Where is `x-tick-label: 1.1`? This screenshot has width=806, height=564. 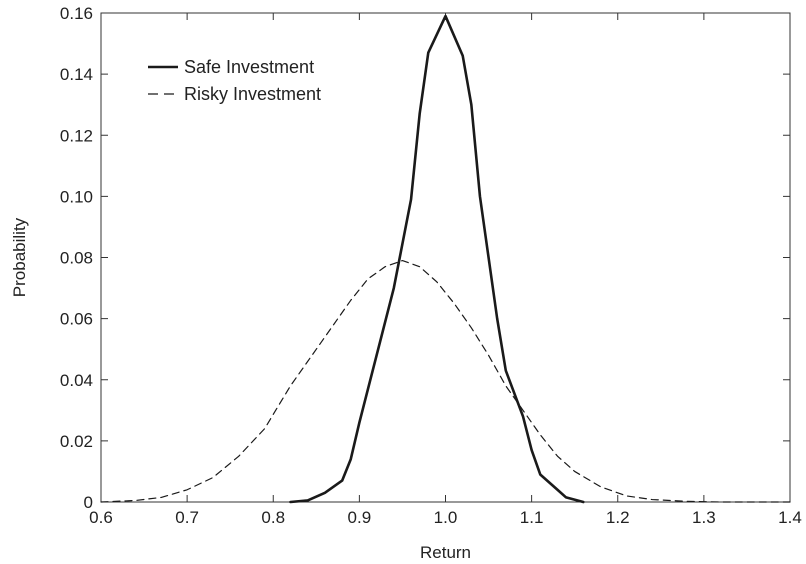
x-tick-label: 1.1 is located at coordinates (532, 517).